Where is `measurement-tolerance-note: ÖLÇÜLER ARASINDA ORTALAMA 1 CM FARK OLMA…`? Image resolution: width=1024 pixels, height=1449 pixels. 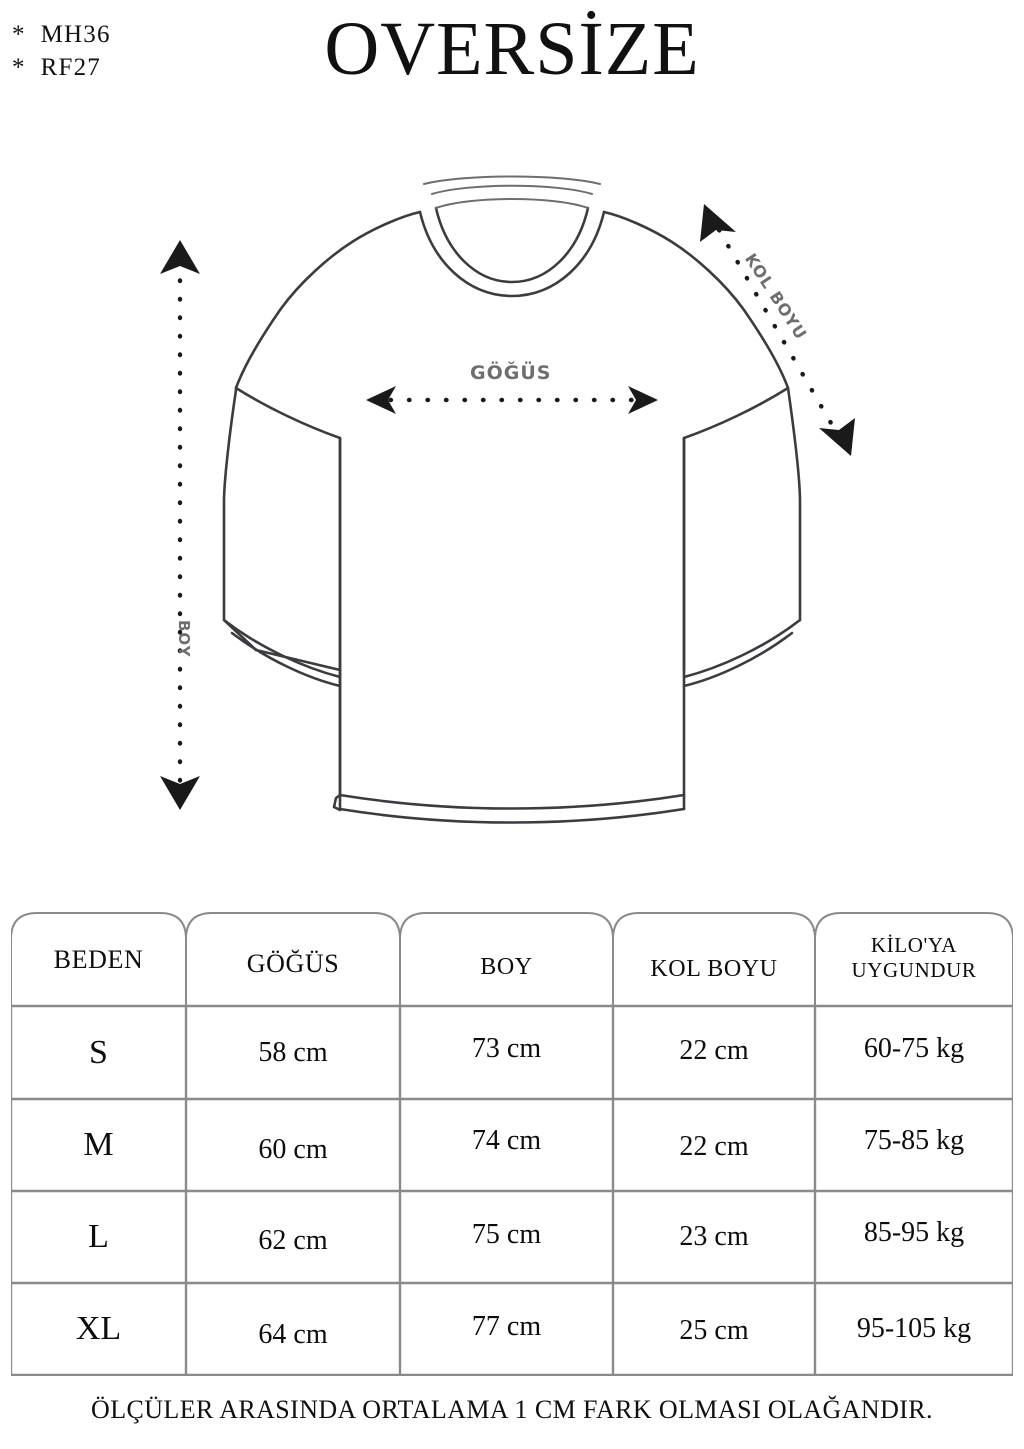
measurement-tolerance-note: ÖLÇÜLER ARASINDA ORTALAMA 1 CM FARK OLMA… is located at coordinates (512, 1409).